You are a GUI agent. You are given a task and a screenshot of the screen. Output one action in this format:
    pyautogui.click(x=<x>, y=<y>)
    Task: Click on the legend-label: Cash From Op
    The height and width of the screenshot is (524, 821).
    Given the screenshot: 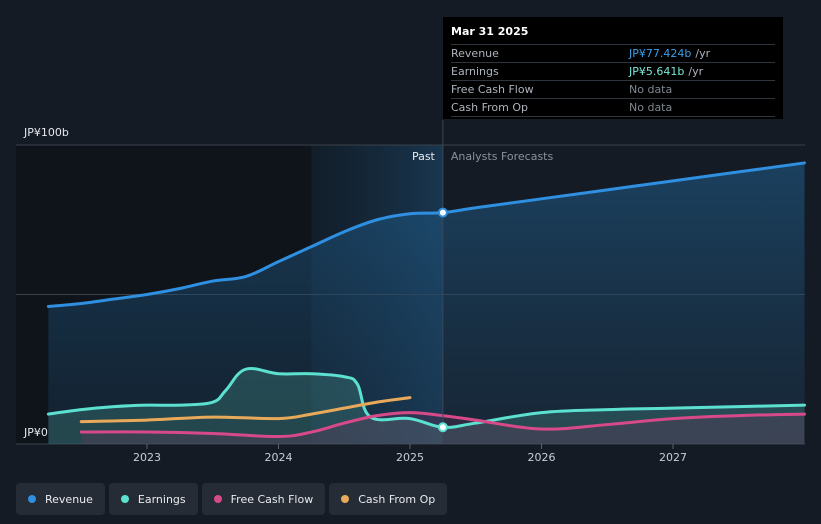 What is the action you would take?
    pyautogui.click(x=397, y=499)
    